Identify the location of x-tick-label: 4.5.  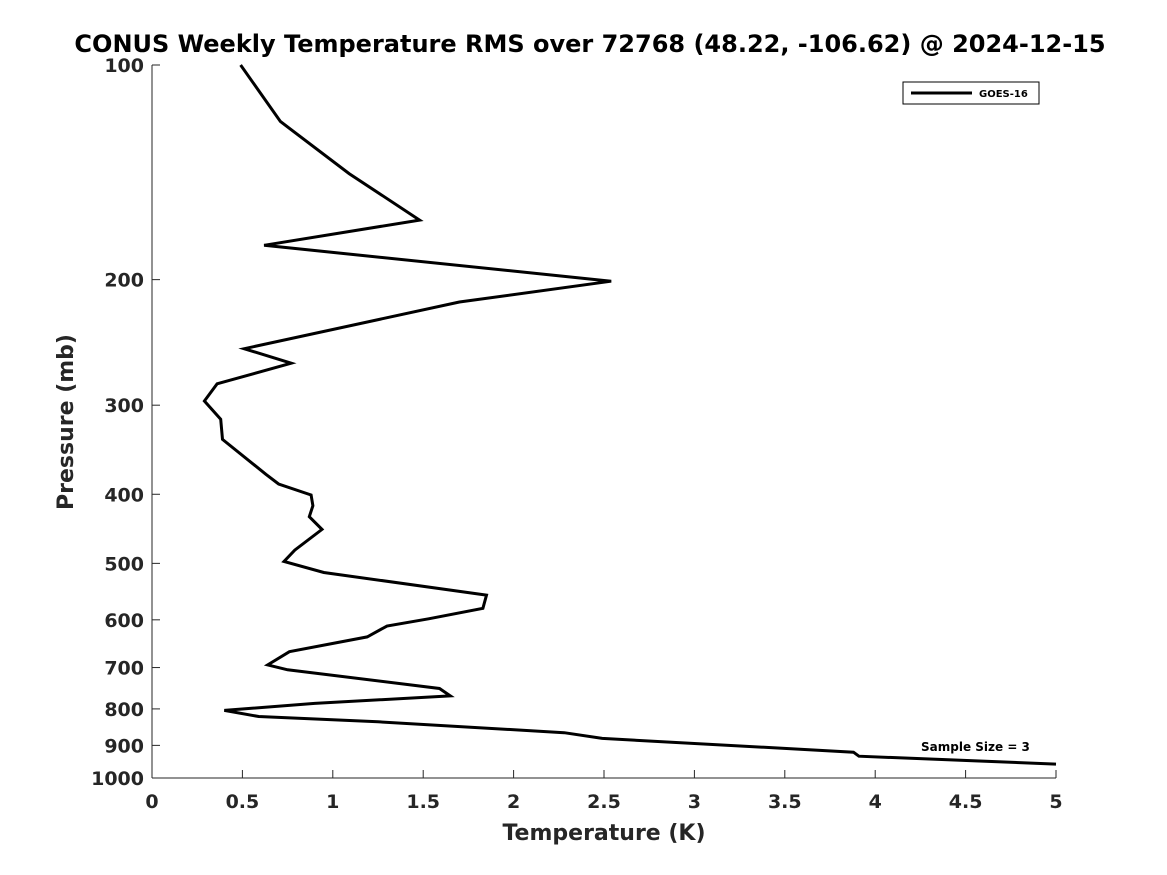
(966, 802).